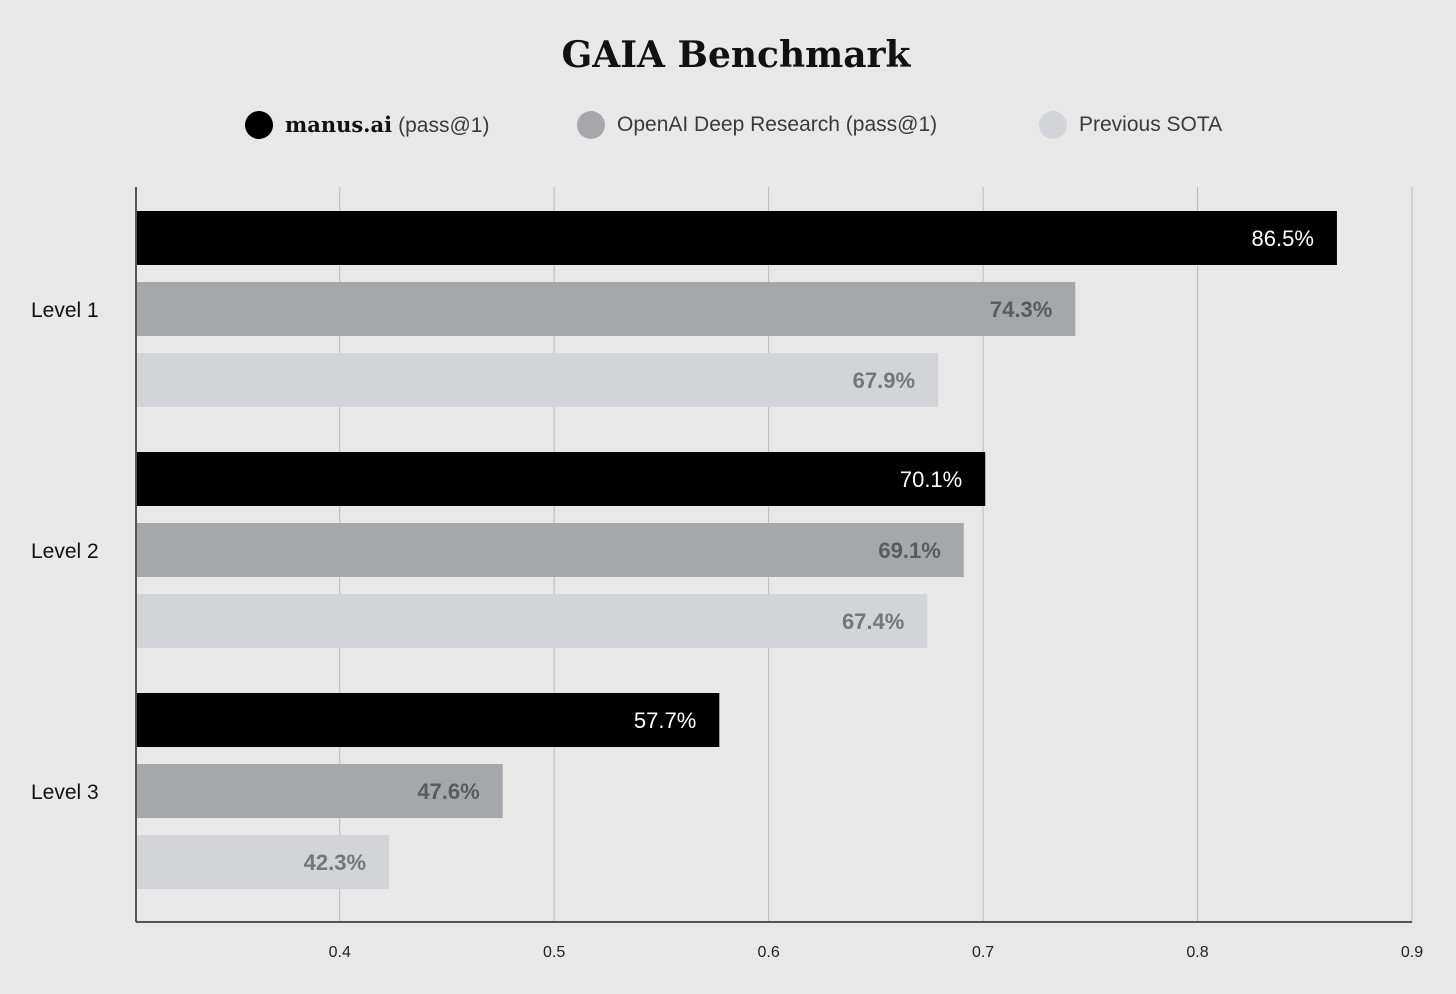 This screenshot has width=1456, height=994. I want to click on category-label: Level 1, so click(65, 310).